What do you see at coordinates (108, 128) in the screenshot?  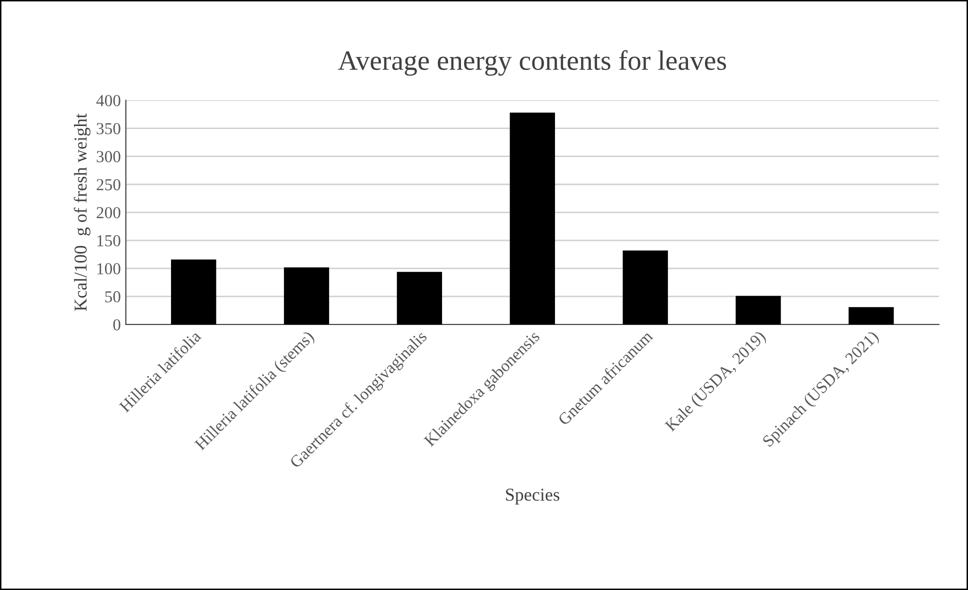 I see `y-tick-label: 350` at bounding box center [108, 128].